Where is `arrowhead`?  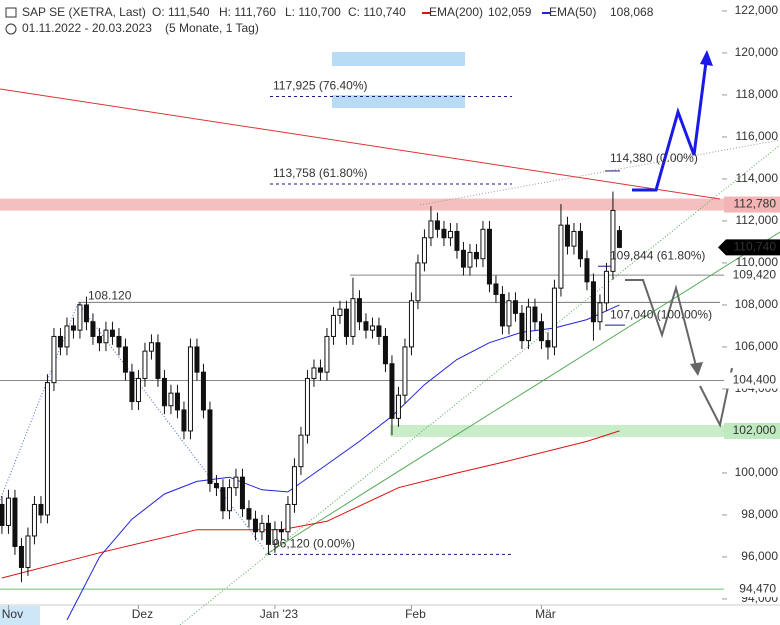 arrowhead is located at coordinates (706, 58).